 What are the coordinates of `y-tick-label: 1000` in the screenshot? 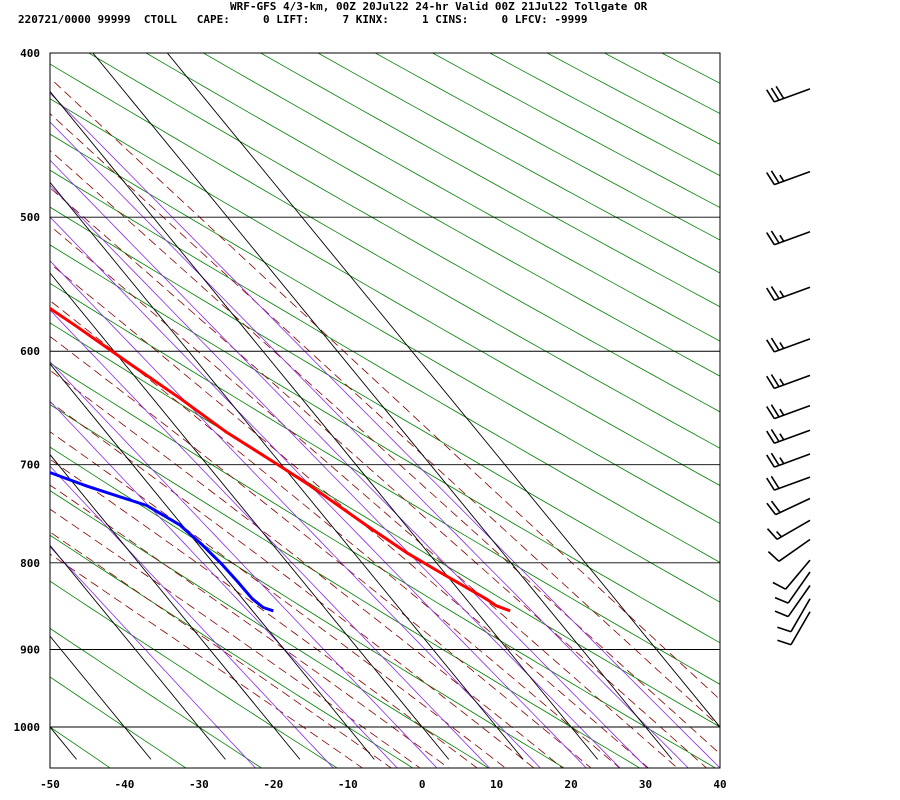 It's located at (27, 727).